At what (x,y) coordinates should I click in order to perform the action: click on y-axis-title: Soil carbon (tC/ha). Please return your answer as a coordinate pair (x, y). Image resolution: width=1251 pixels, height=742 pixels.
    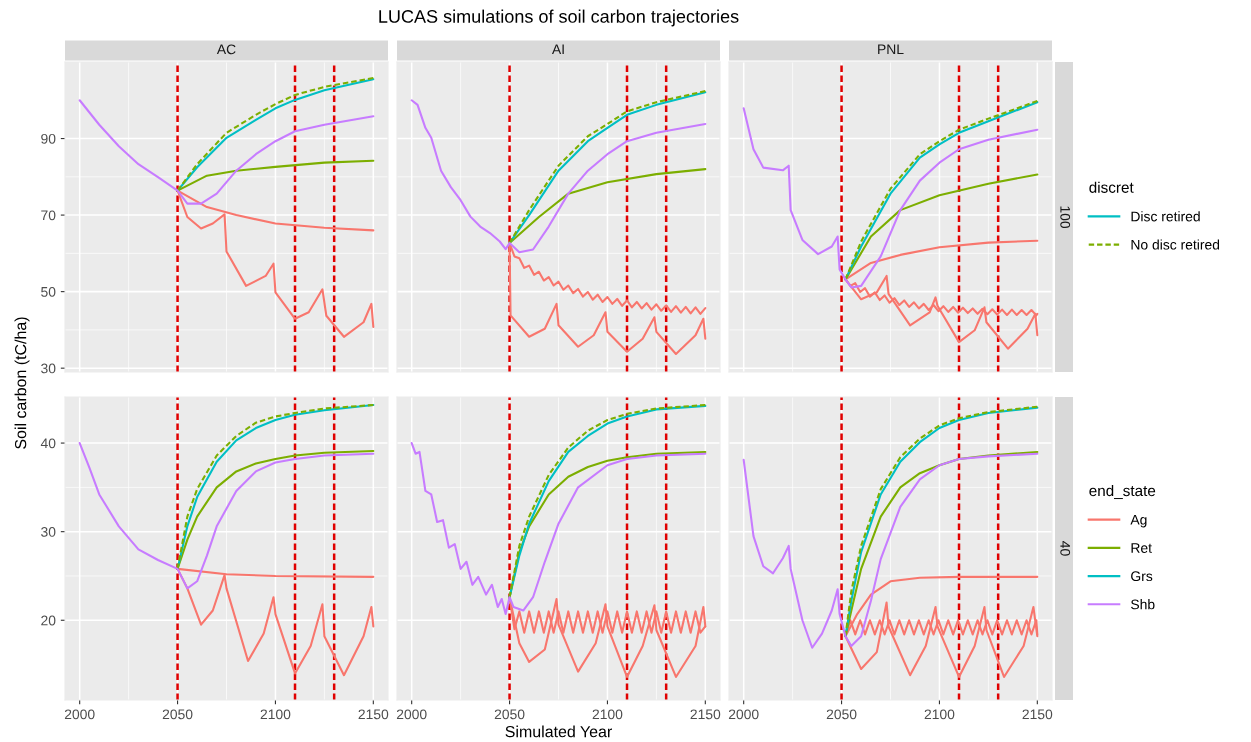
    Looking at the image, I should click on (22, 383).